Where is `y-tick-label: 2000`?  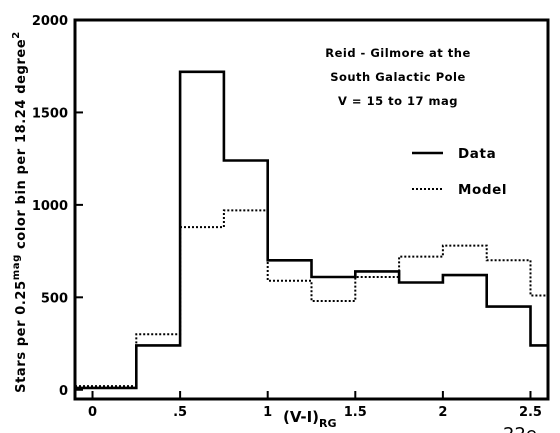 y-tick-label: 2000 is located at coordinates (50, 21).